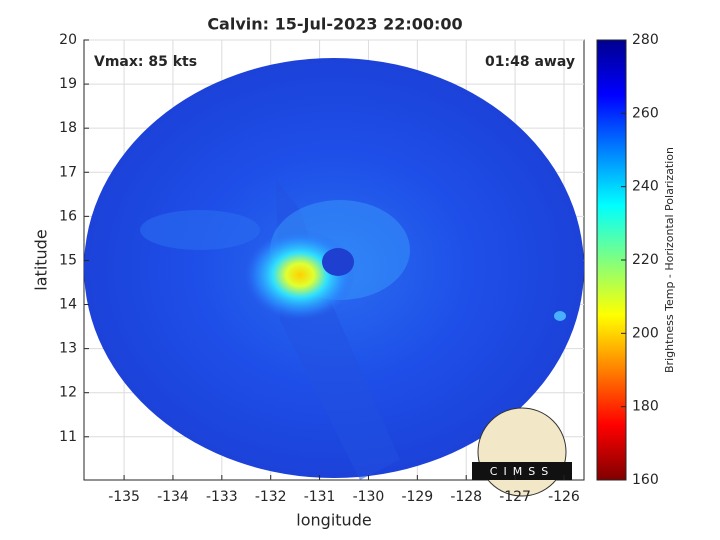  What do you see at coordinates (68, 260) in the screenshot?
I see `y-tick-label: 15` at bounding box center [68, 260].